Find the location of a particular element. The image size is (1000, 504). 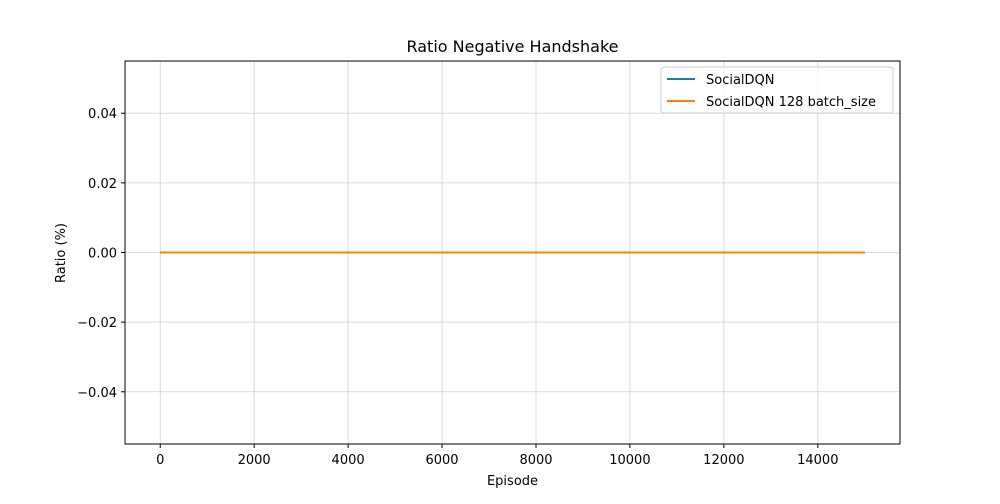

x-tick-label: 10000 is located at coordinates (629, 460).